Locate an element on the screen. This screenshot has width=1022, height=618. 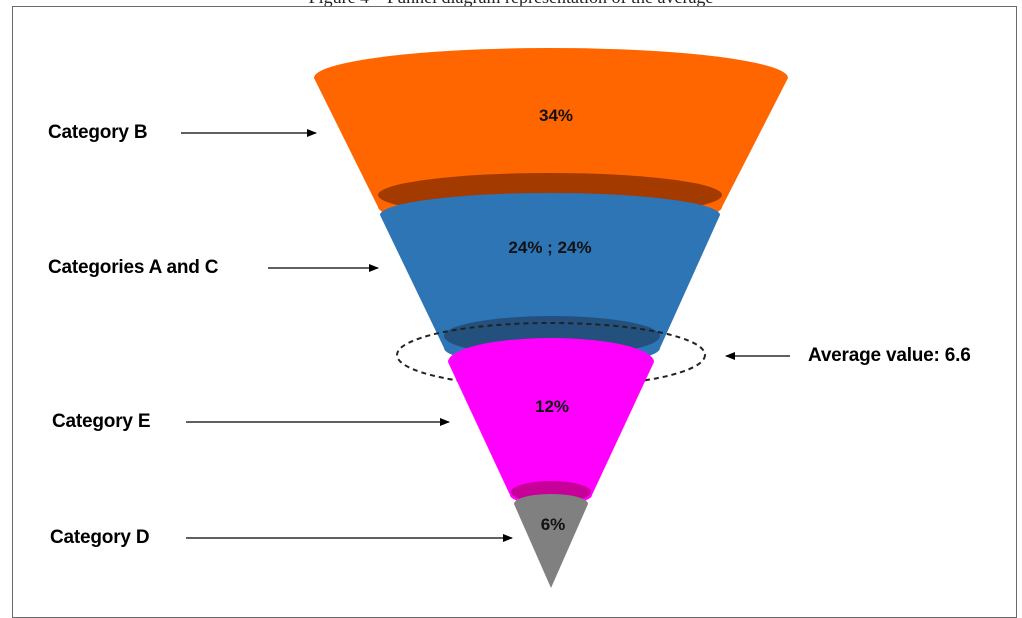
category-e-label: Category E is located at coordinates (101, 421).